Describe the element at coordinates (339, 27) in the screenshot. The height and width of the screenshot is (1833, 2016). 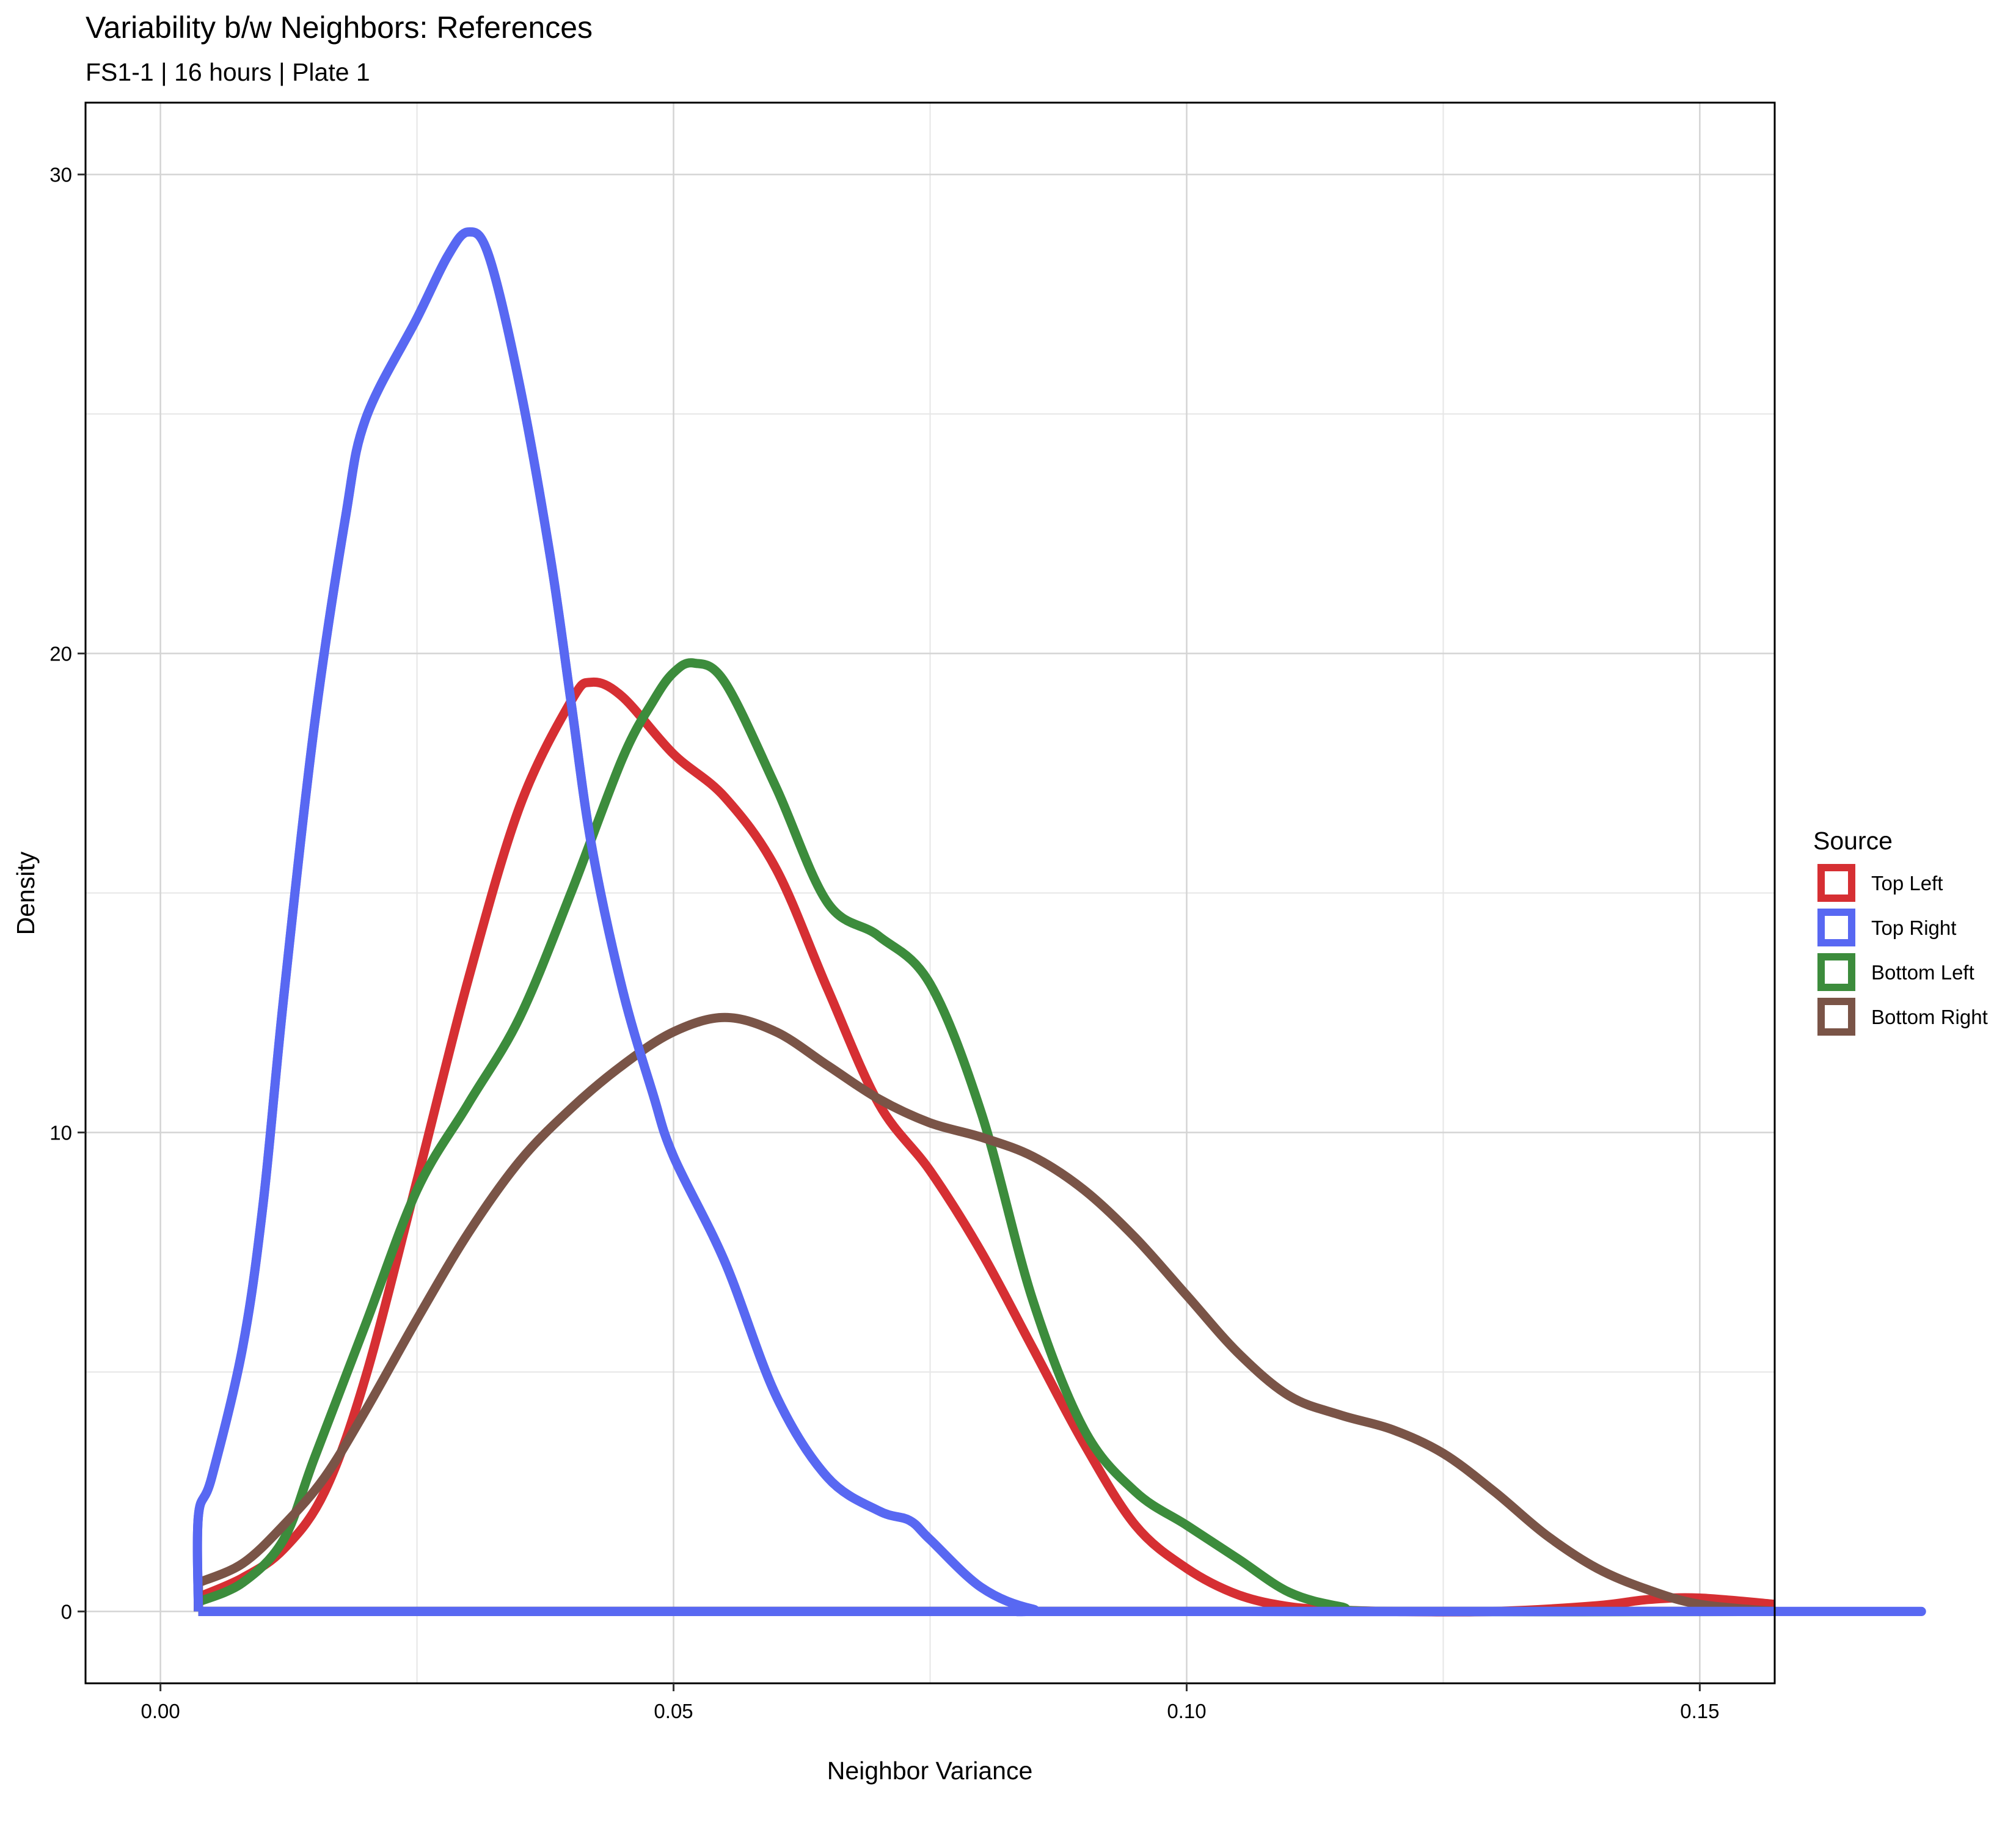
I see `chart-title: Variability b/w Neighbors: References` at that location.